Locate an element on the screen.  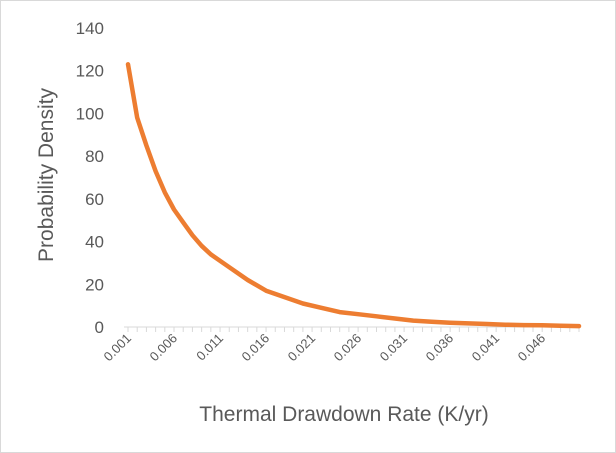
x-axis-minor-ticks is located at coordinates (353, 329).